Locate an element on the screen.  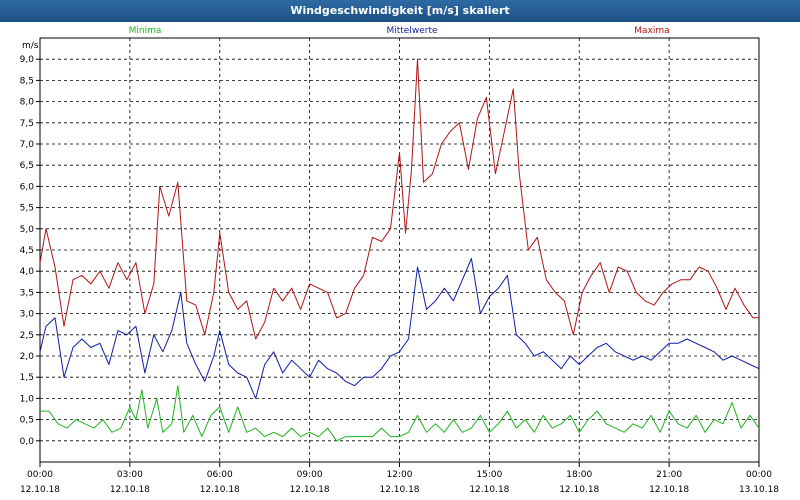
legend: Minima Mittelwerte Maxima is located at coordinates (399, 31).